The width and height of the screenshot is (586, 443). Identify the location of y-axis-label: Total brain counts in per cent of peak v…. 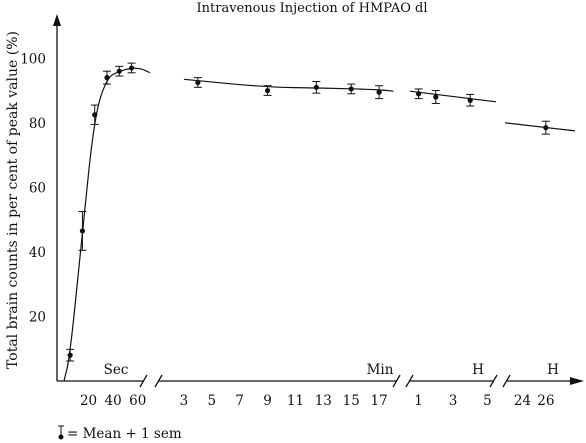
(13, 200).